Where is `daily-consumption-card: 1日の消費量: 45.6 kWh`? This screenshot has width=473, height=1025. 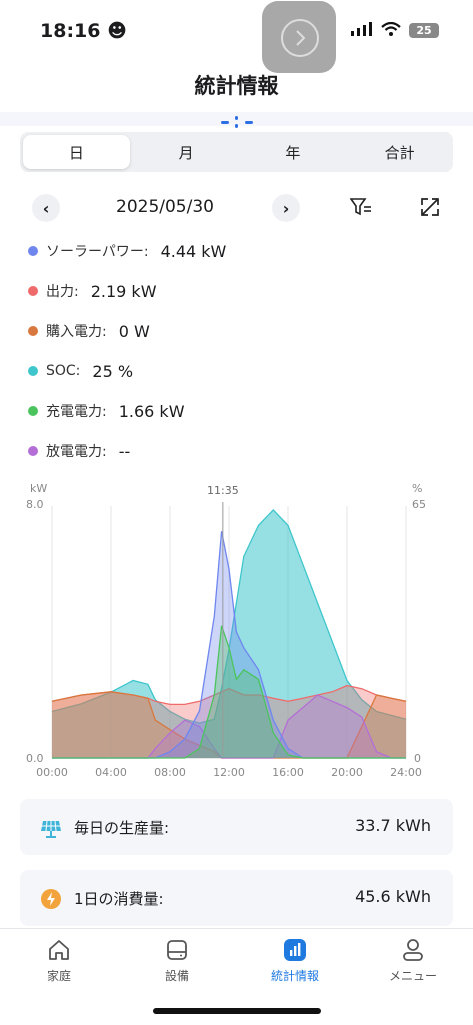
daily-consumption-card: 1日の消費量: 45.6 kWh is located at coordinates (236, 898).